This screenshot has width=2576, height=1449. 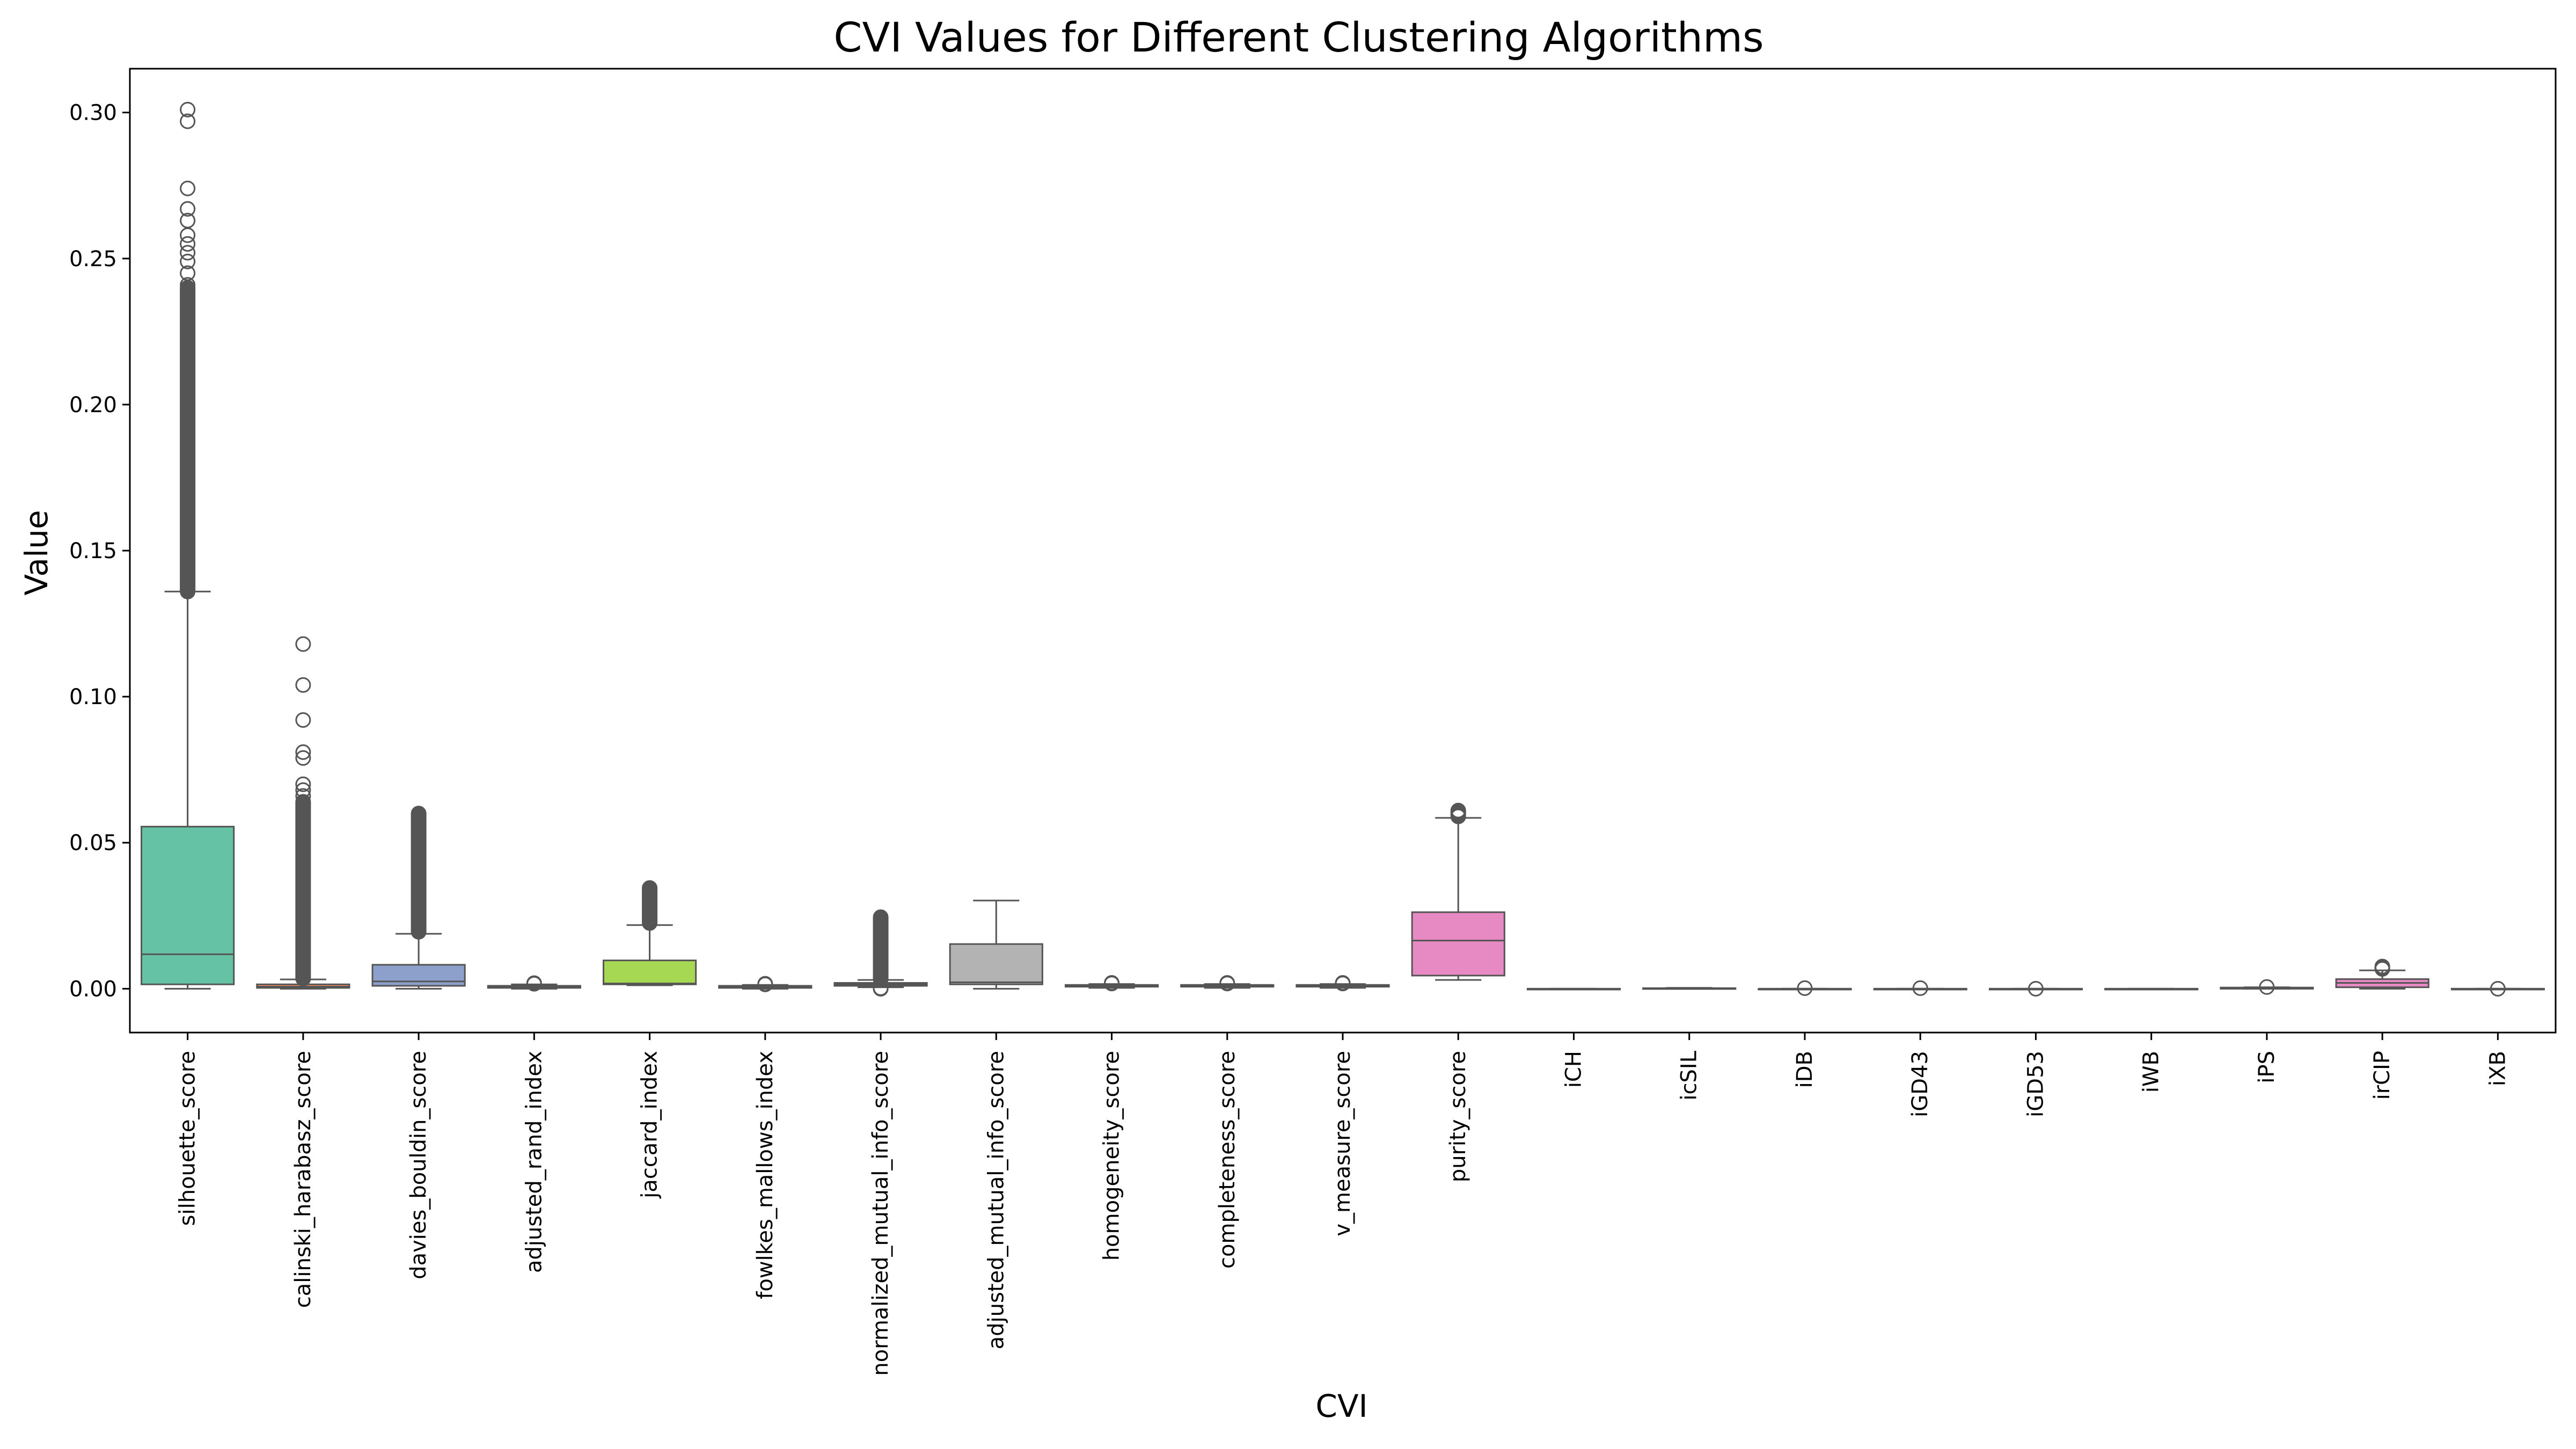 I want to click on x-tick-label: homogeneity_score, so click(x=1112, y=1156).